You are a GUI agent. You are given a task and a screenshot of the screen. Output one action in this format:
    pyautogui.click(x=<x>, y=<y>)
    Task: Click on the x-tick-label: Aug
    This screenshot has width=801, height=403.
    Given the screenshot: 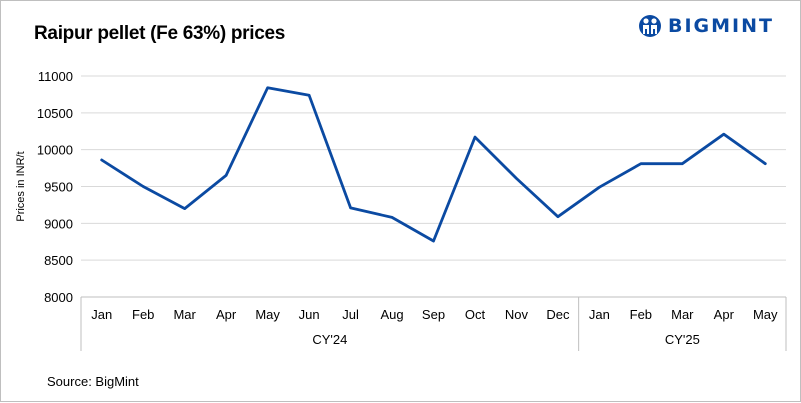 What is the action you would take?
    pyautogui.click(x=391, y=314)
    